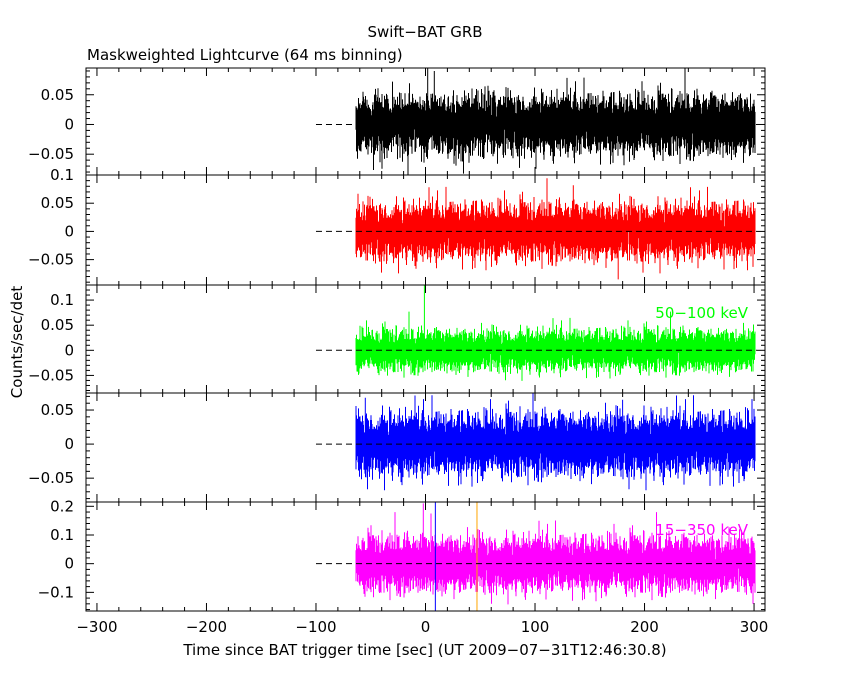  Describe the element at coordinates (424, 32) in the screenshot. I see `chart-title: Swift−BAT GRB` at that location.